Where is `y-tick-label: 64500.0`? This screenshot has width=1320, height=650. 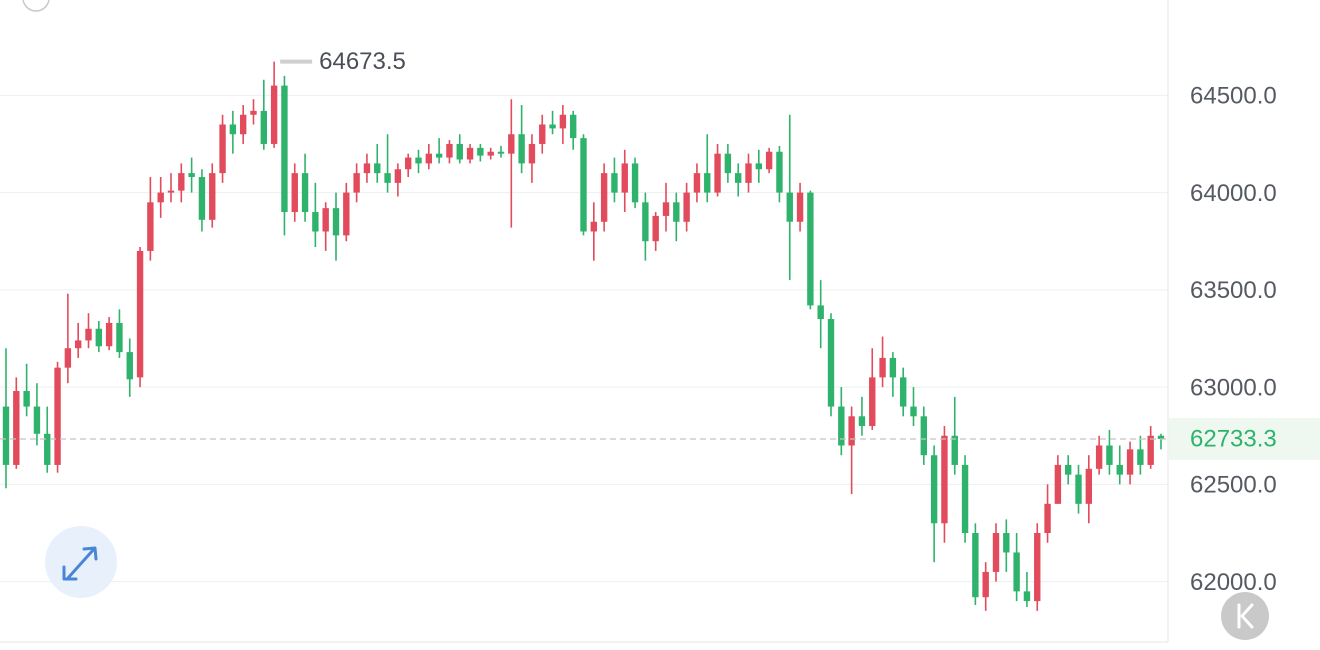
y-tick-label: 64500.0 is located at coordinates (1233, 96).